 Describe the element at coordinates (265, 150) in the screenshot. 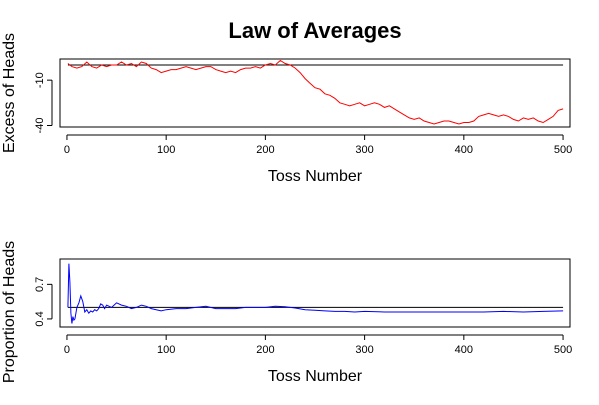

I see `excess-heads-x-tick-label: 200` at that location.